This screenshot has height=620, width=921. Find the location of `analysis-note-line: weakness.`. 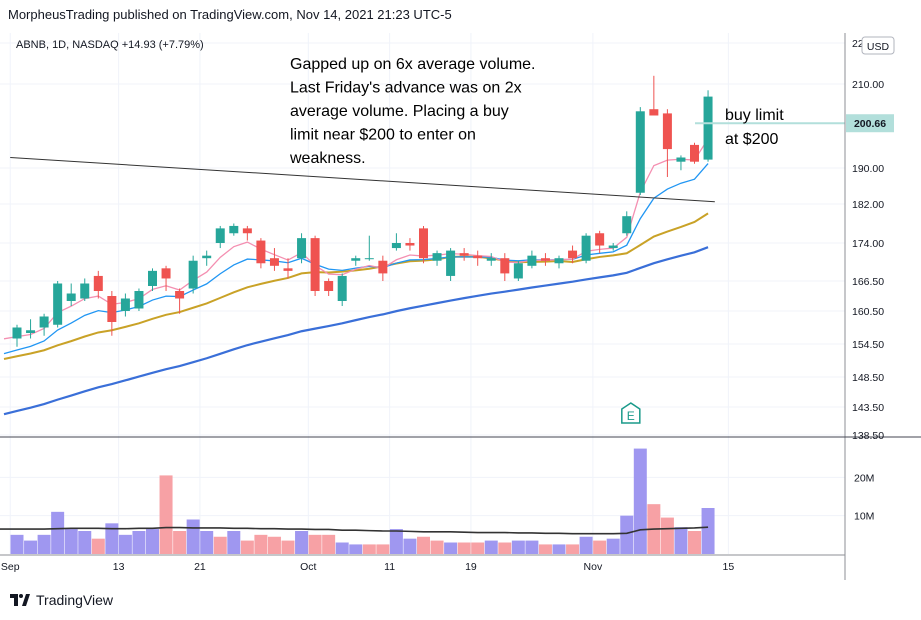

analysis-note-line: weakness. is located at coordinates (327, 158).